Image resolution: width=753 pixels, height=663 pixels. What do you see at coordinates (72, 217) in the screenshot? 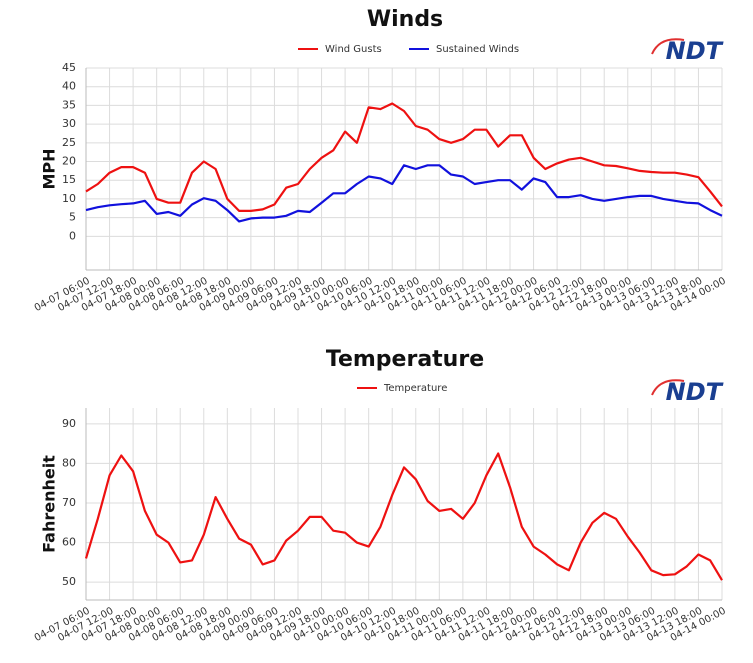
I see `y-tick-label: 5` at bounding box center [72, 217].